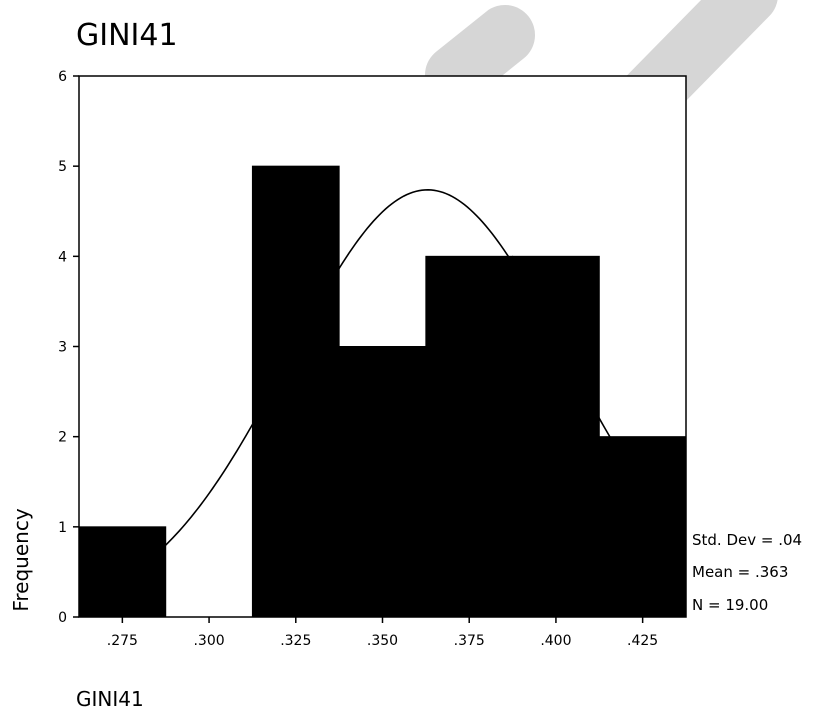  What do you see at coordinates (21, 559) in the screenshot?
I see `y-axis-label: Frequency` at bounding box center [21, 559].